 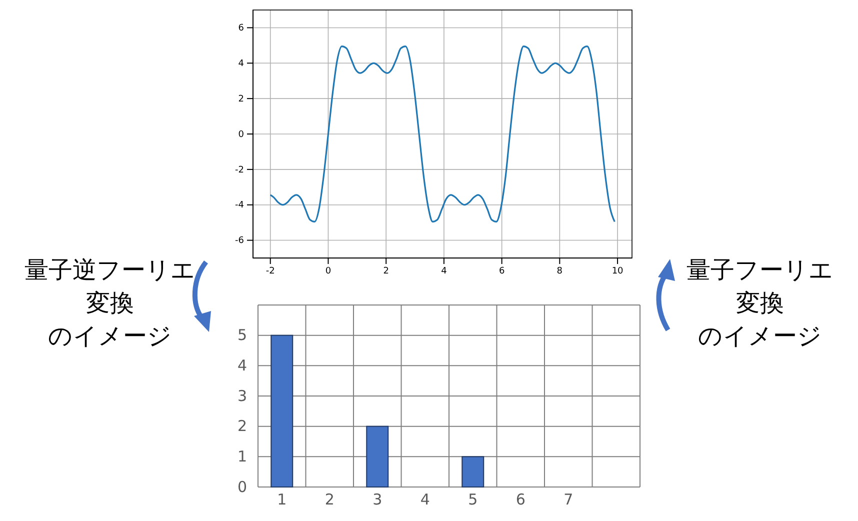 I want to click on x-tick-label: 1, so click(x=282, y=499).